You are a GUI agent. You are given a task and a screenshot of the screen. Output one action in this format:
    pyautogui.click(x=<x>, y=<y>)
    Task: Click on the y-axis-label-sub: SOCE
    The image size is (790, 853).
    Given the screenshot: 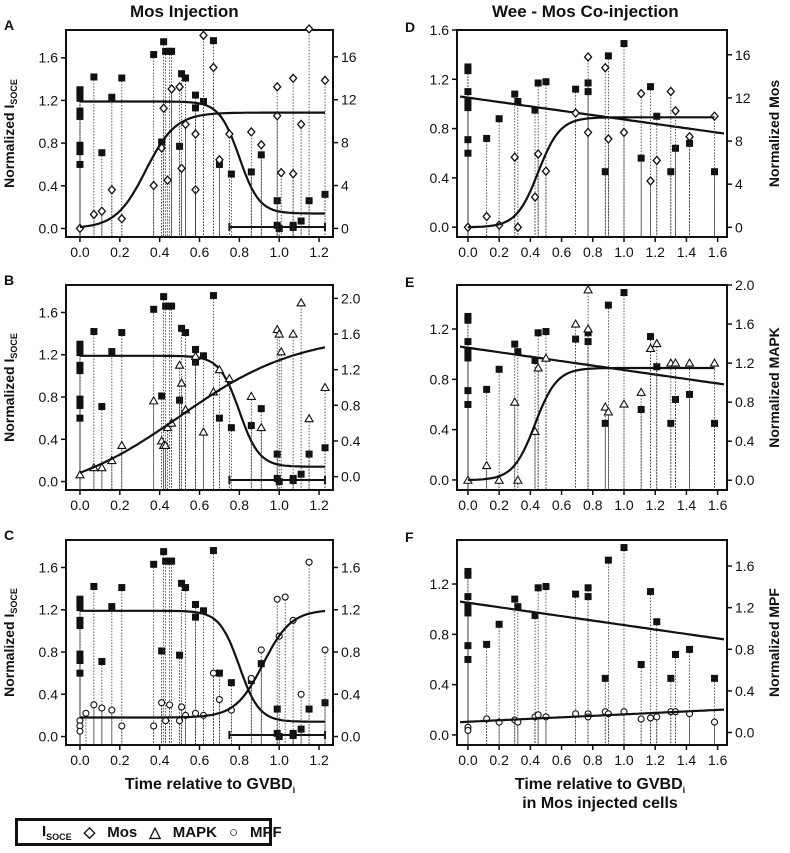 What is the action you would take?
    pyautogui.click(x=14, y=92)
    